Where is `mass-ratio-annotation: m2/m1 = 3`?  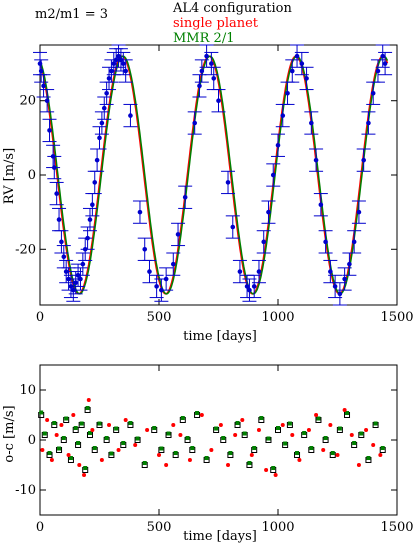 mass-ratio-annotation: m2/m1 = 3 is located at coordinates (71, 14).